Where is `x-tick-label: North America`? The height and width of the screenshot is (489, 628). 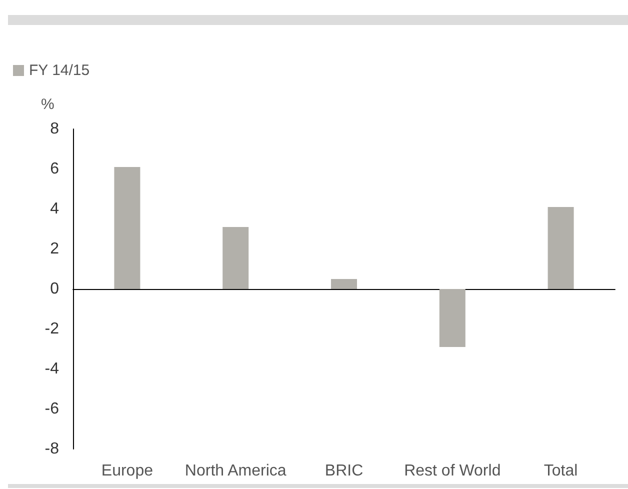 x-tick-label: North America is located at coordinates (235, 471).